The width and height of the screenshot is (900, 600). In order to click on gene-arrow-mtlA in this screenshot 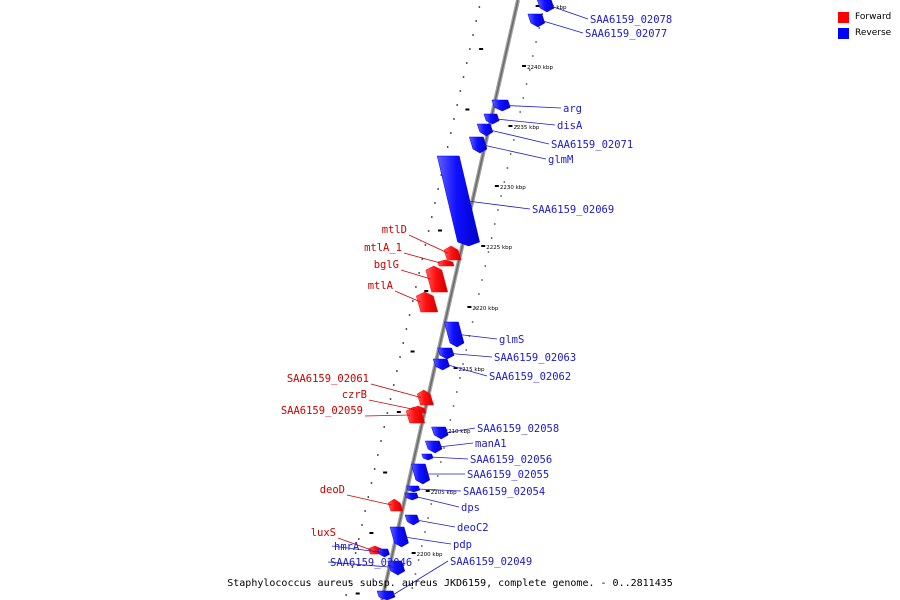, I will do `click(427, 302)`.